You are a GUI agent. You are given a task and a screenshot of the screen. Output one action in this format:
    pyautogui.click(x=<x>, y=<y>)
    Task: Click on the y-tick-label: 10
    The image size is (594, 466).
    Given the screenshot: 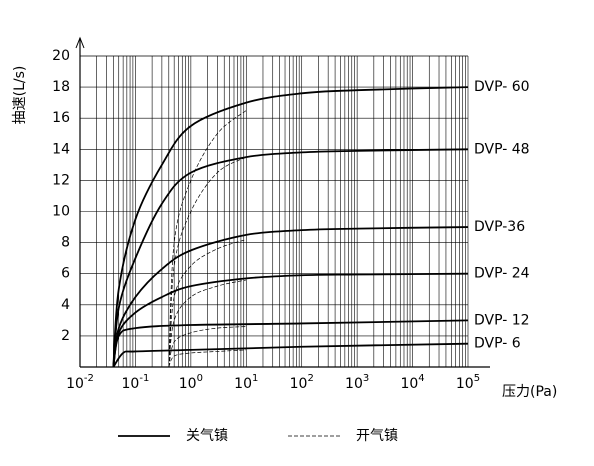 What is the action you would take?
    pyautogui.click(x=61, y=212)
    